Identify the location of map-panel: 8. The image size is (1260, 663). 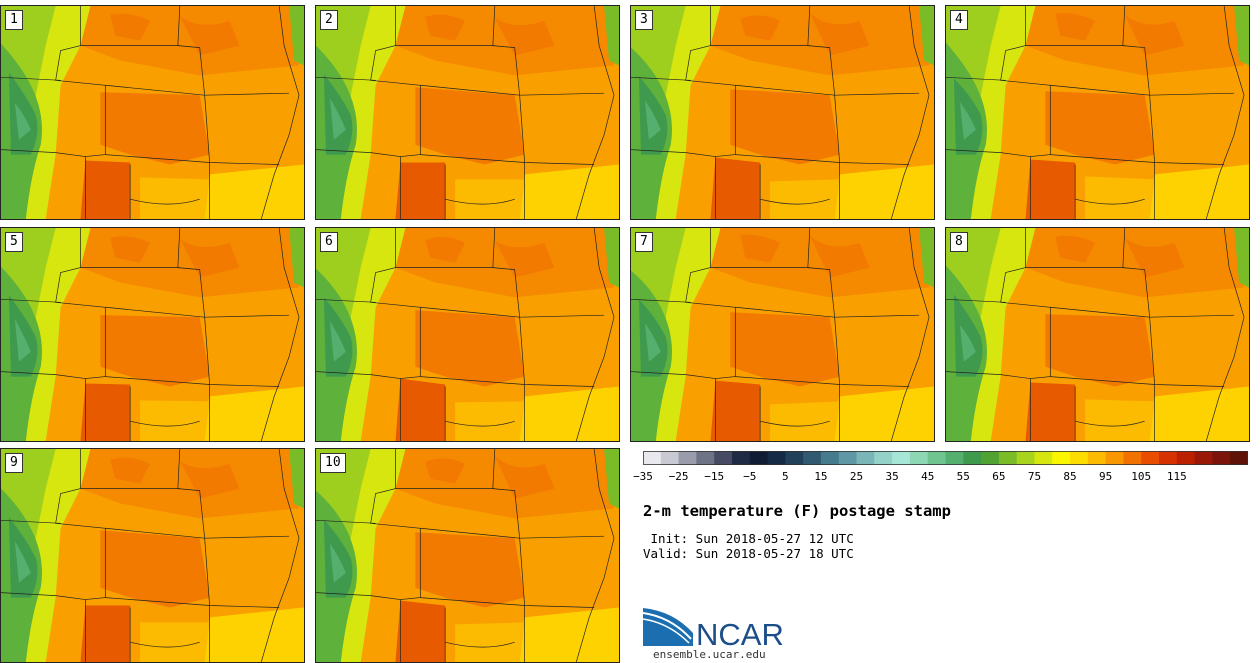
(1097, 334).